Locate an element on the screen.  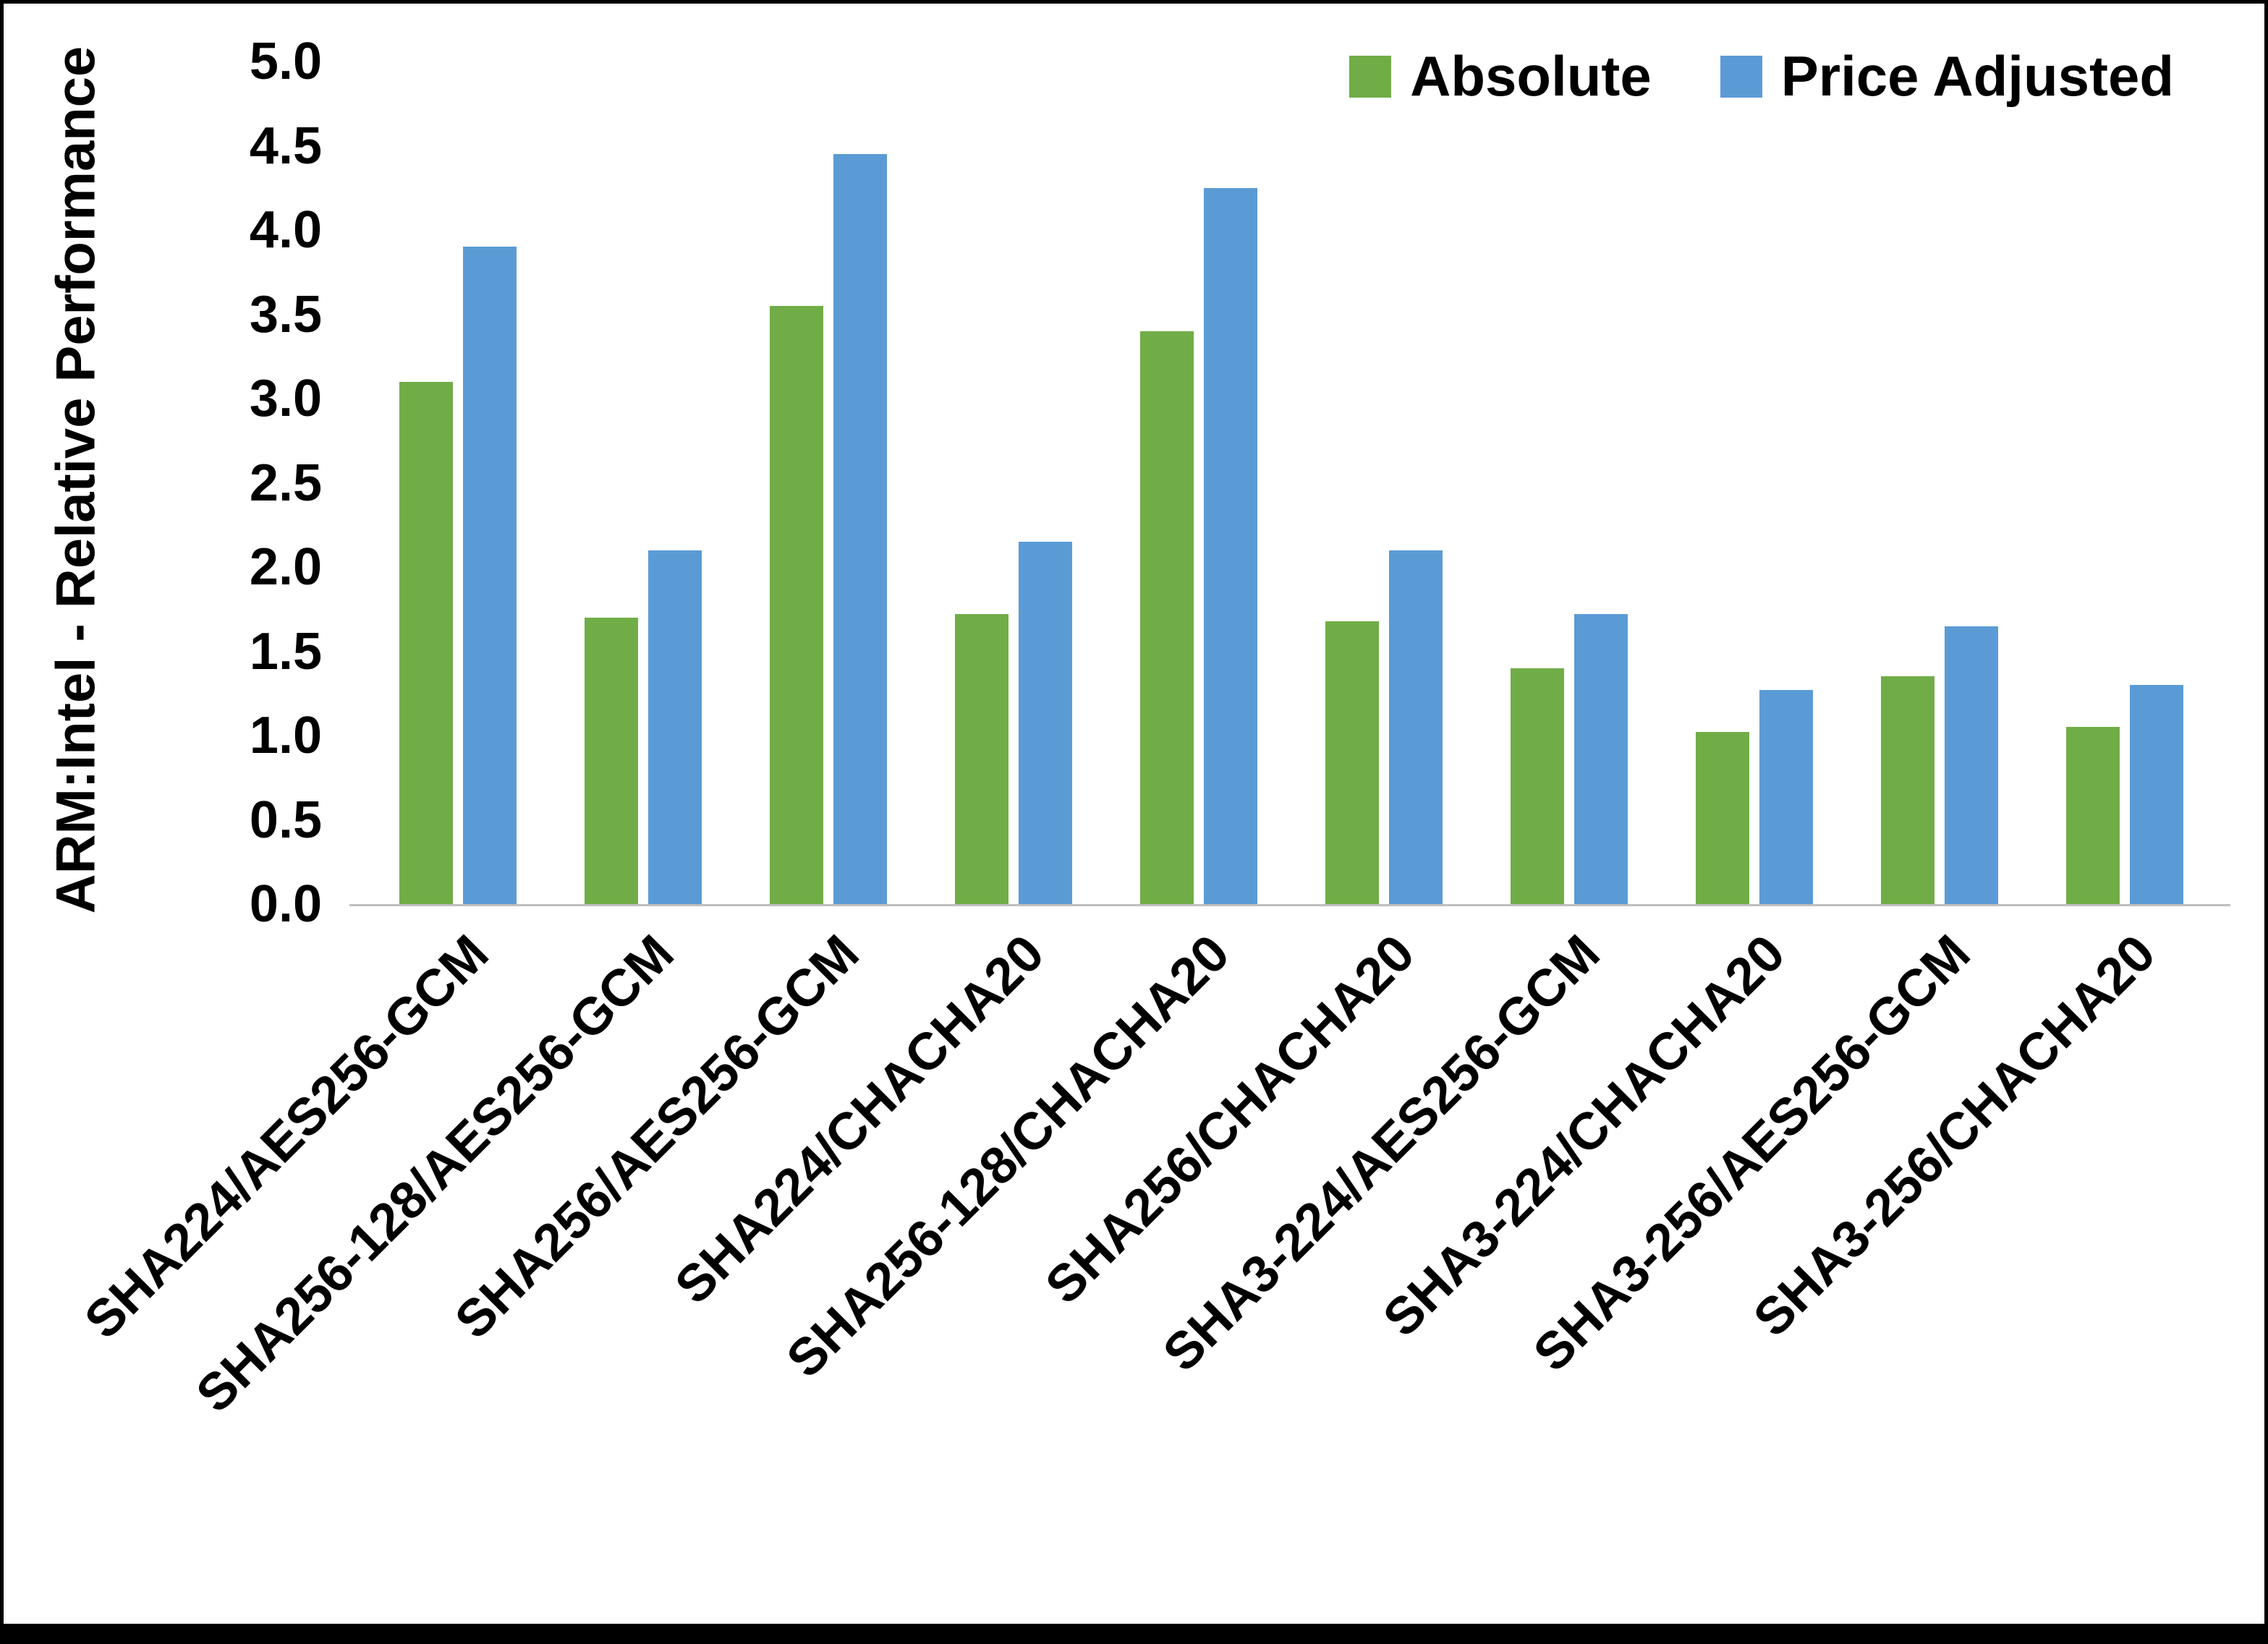
y-axis-tick-label: 1.5 is located at coordinates (285, 651).